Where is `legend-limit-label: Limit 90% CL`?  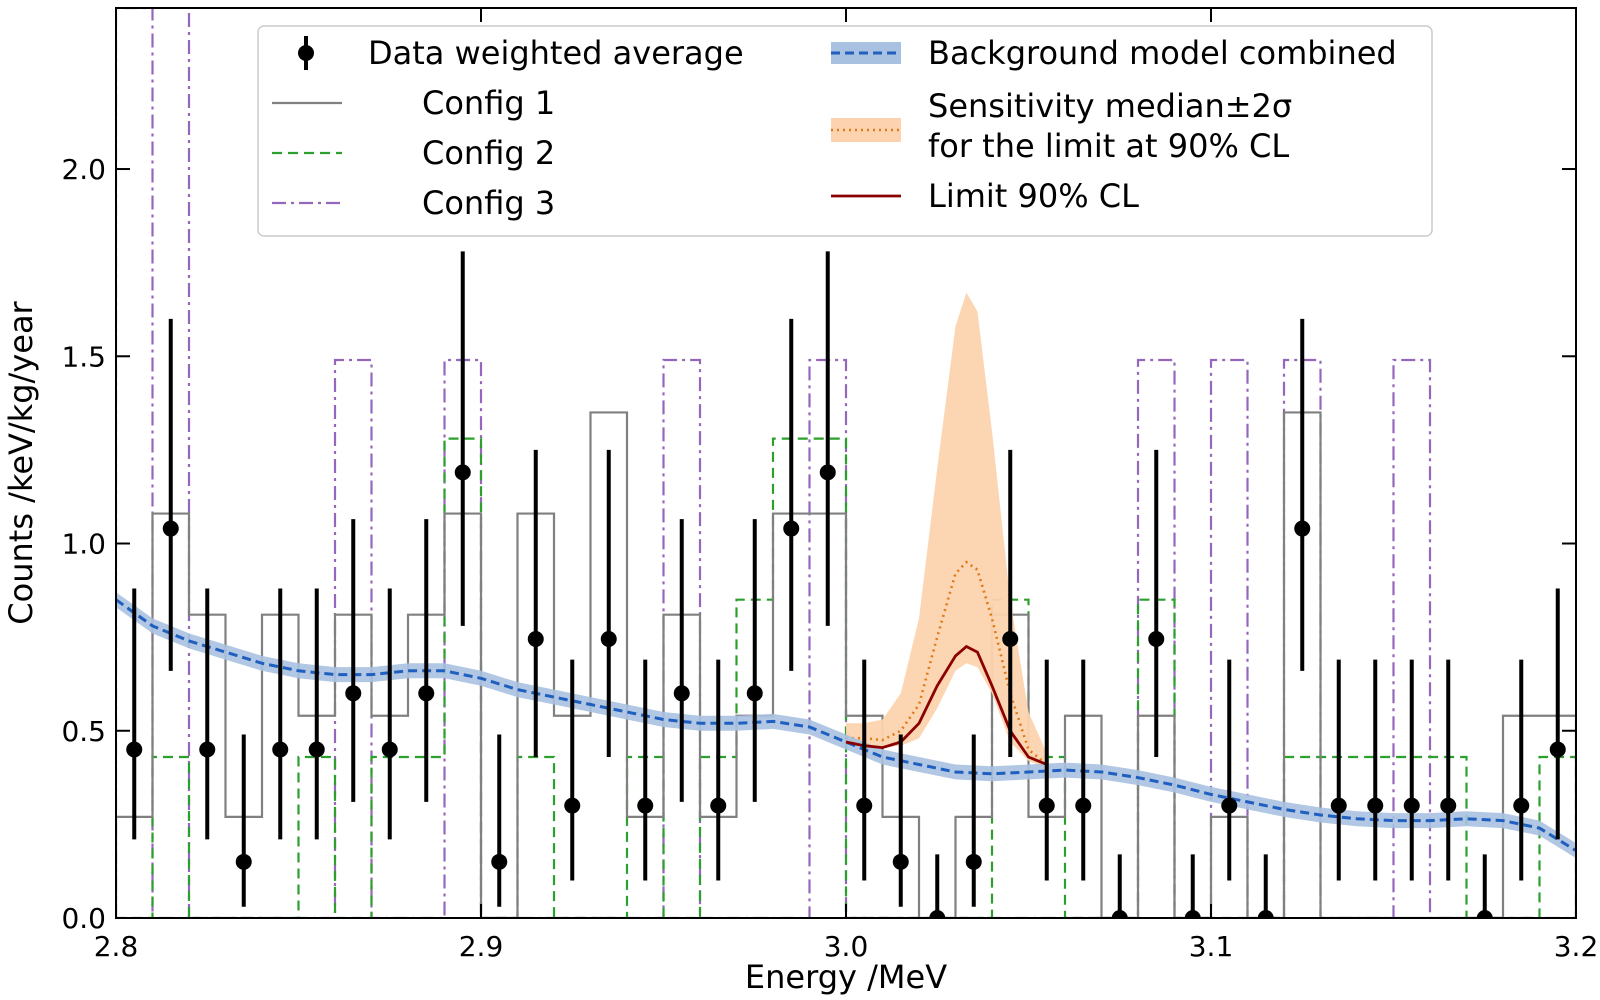
legend-limit-label: Limit 90% CL is located at coordinates (1033, 196).